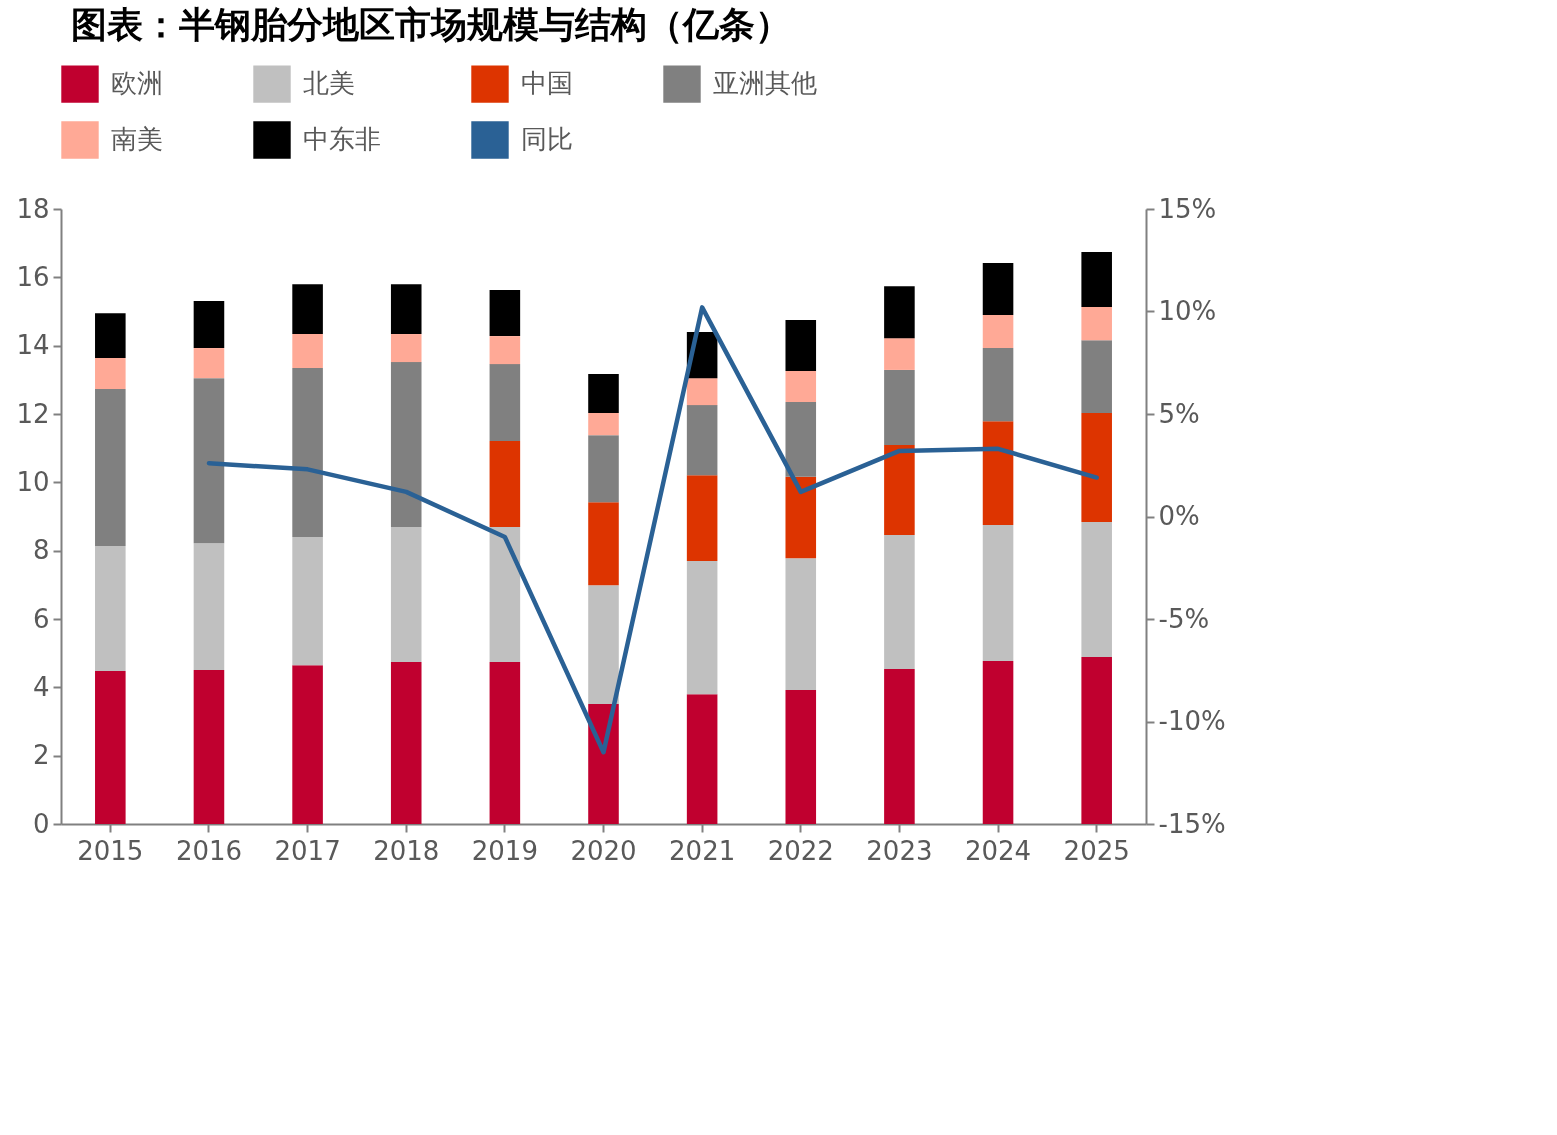 The width and height of the screenshot is (1557, 1135). Describe the element at coordinates (41, 686) in the screenshot. I see `y-tick-label: 4` at that location.